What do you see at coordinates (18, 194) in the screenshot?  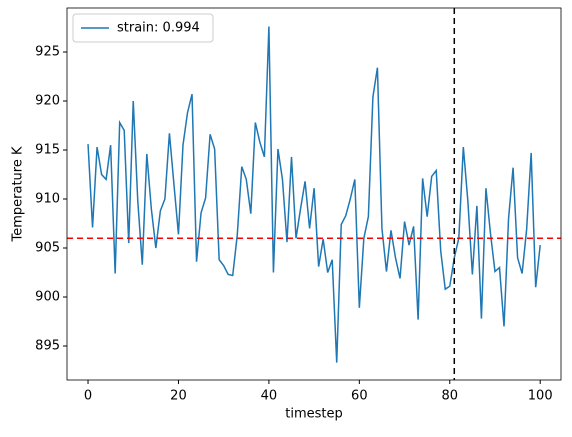 I see `y-axis-label: Temperature K` at bounding box center [18, 194].